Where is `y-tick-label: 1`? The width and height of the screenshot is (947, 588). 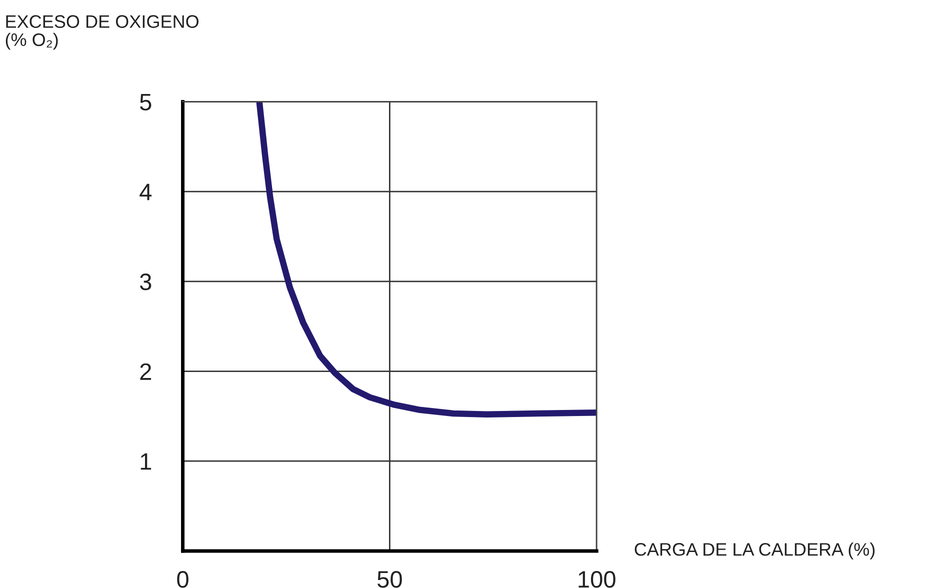
y-tick-label: 1 is located at coordinates (146, 461).